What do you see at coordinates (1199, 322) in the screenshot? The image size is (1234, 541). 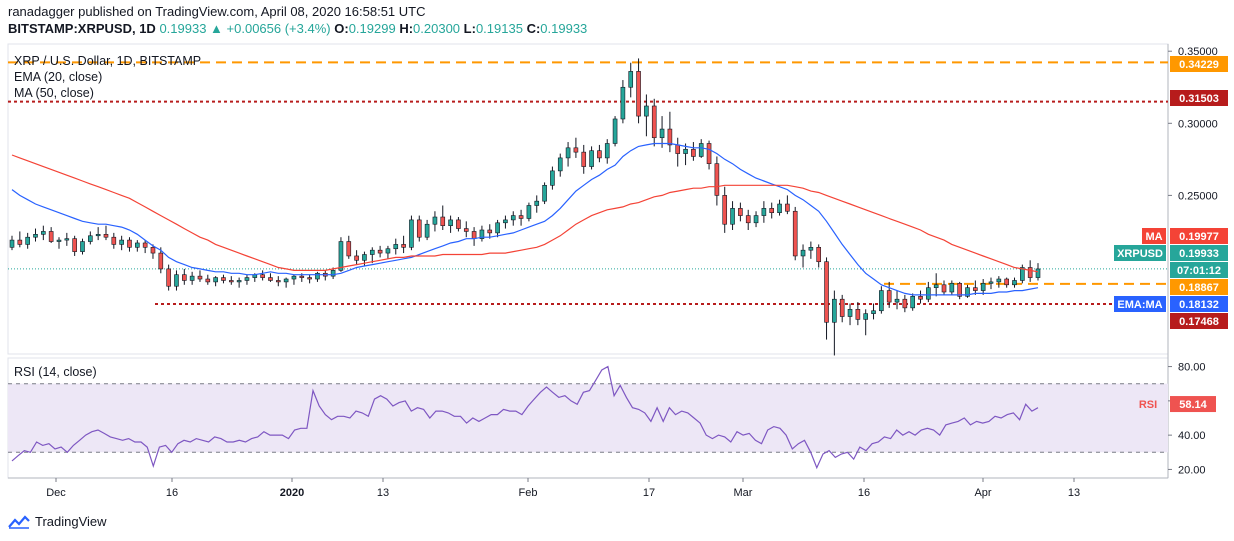 I see `price-label: 0.17468` at bounding box center [1199, 322].